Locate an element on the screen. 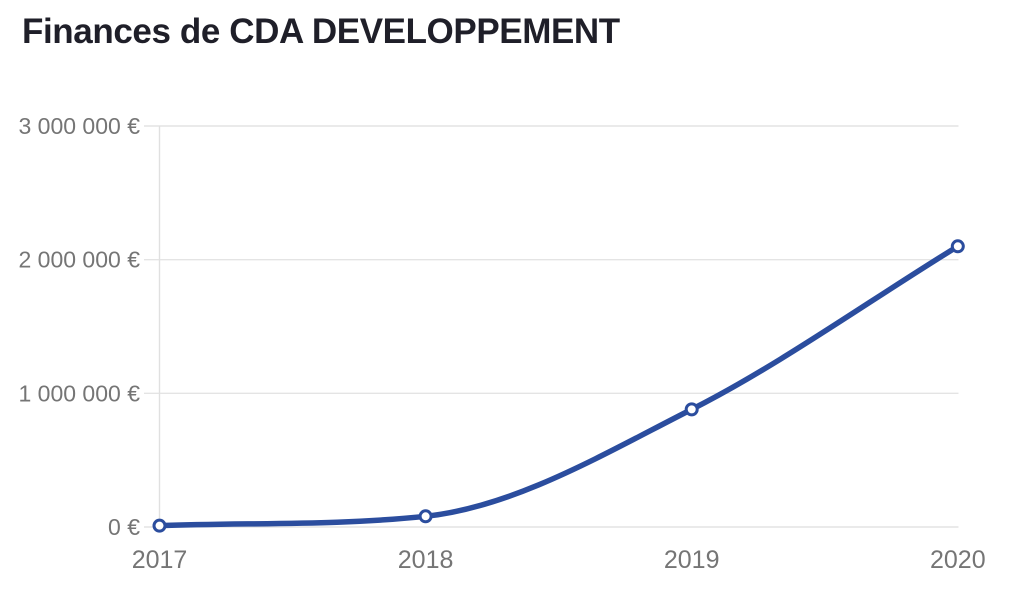  x-axis-label: 2017 is located at coordinates (160, 560).